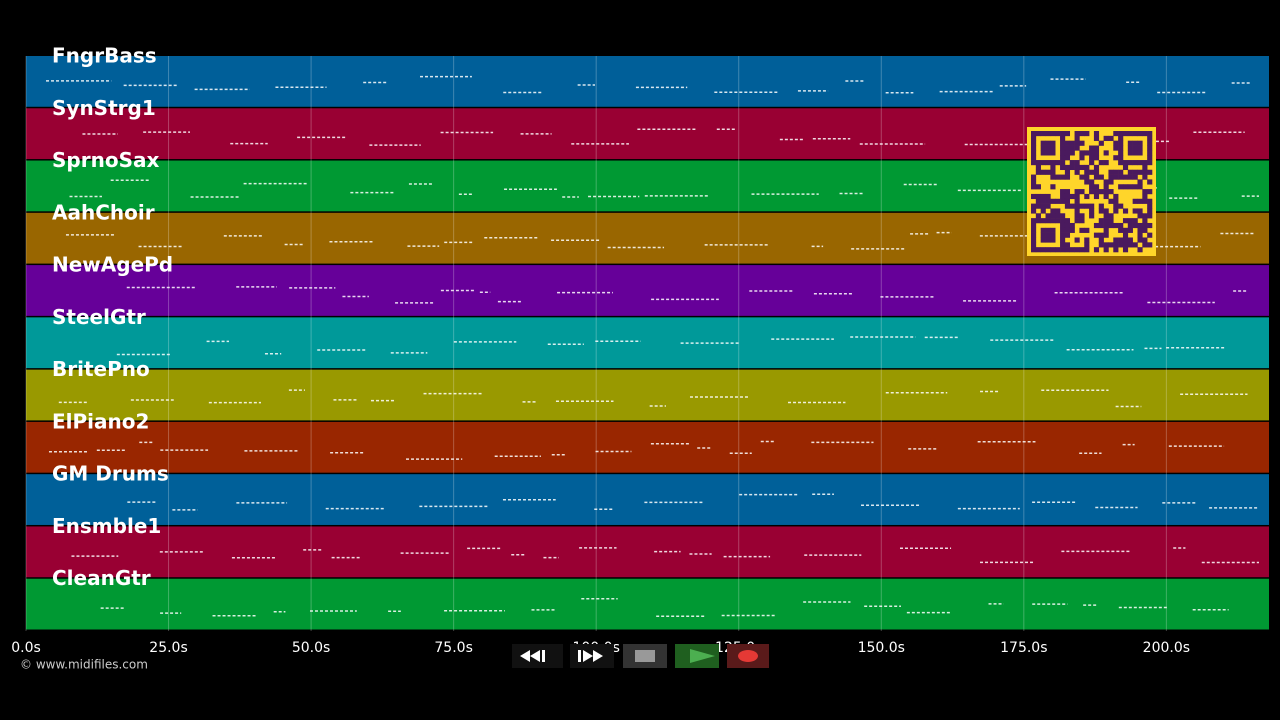  What do you see at coordinates (532, 656) in the screenshot?
I see `rewind-icon` at bounding box center [532, 656].